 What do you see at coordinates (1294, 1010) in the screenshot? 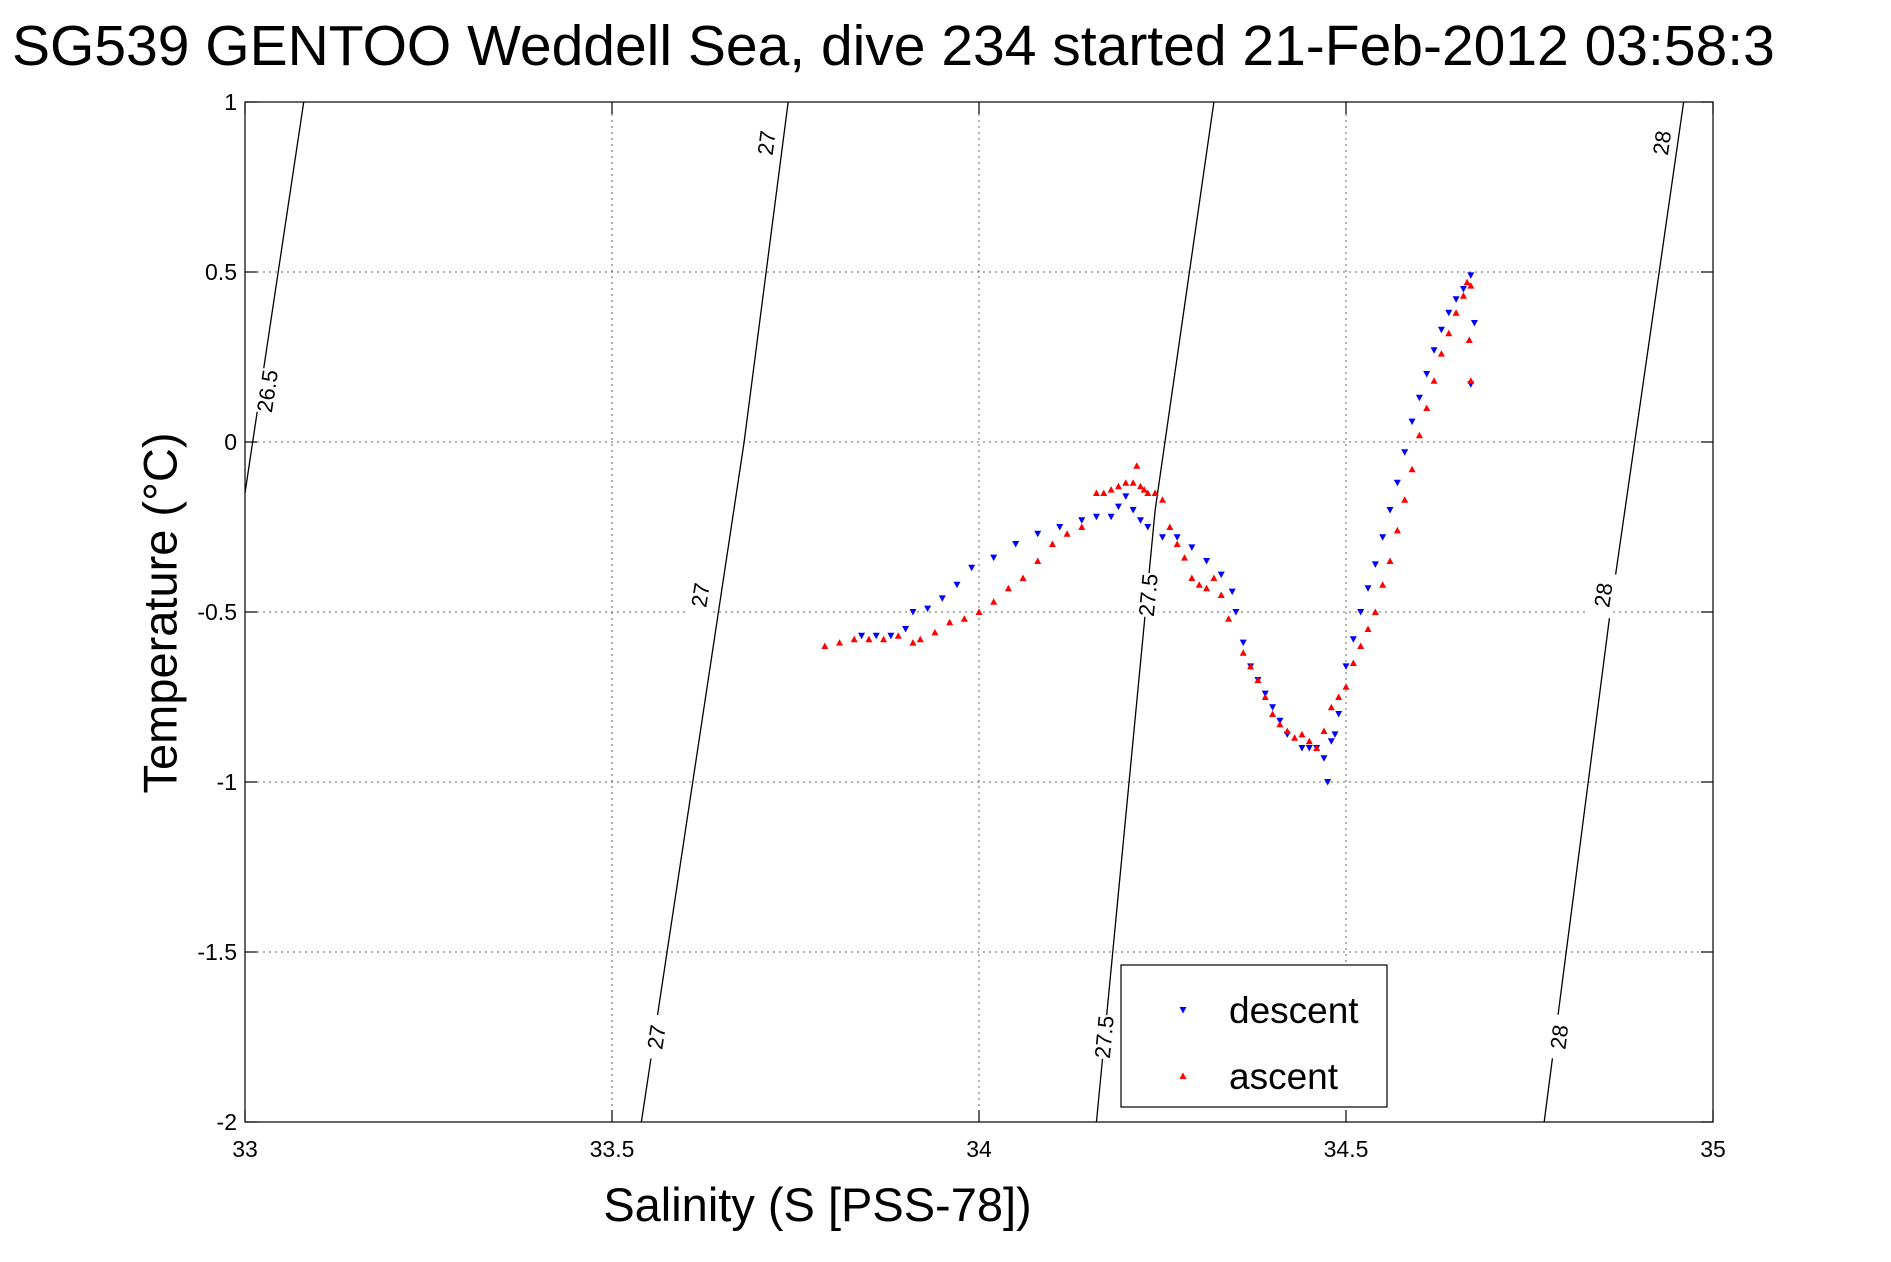
I see `legend-label-descent: descent` at bounding box center [1294, 1010].